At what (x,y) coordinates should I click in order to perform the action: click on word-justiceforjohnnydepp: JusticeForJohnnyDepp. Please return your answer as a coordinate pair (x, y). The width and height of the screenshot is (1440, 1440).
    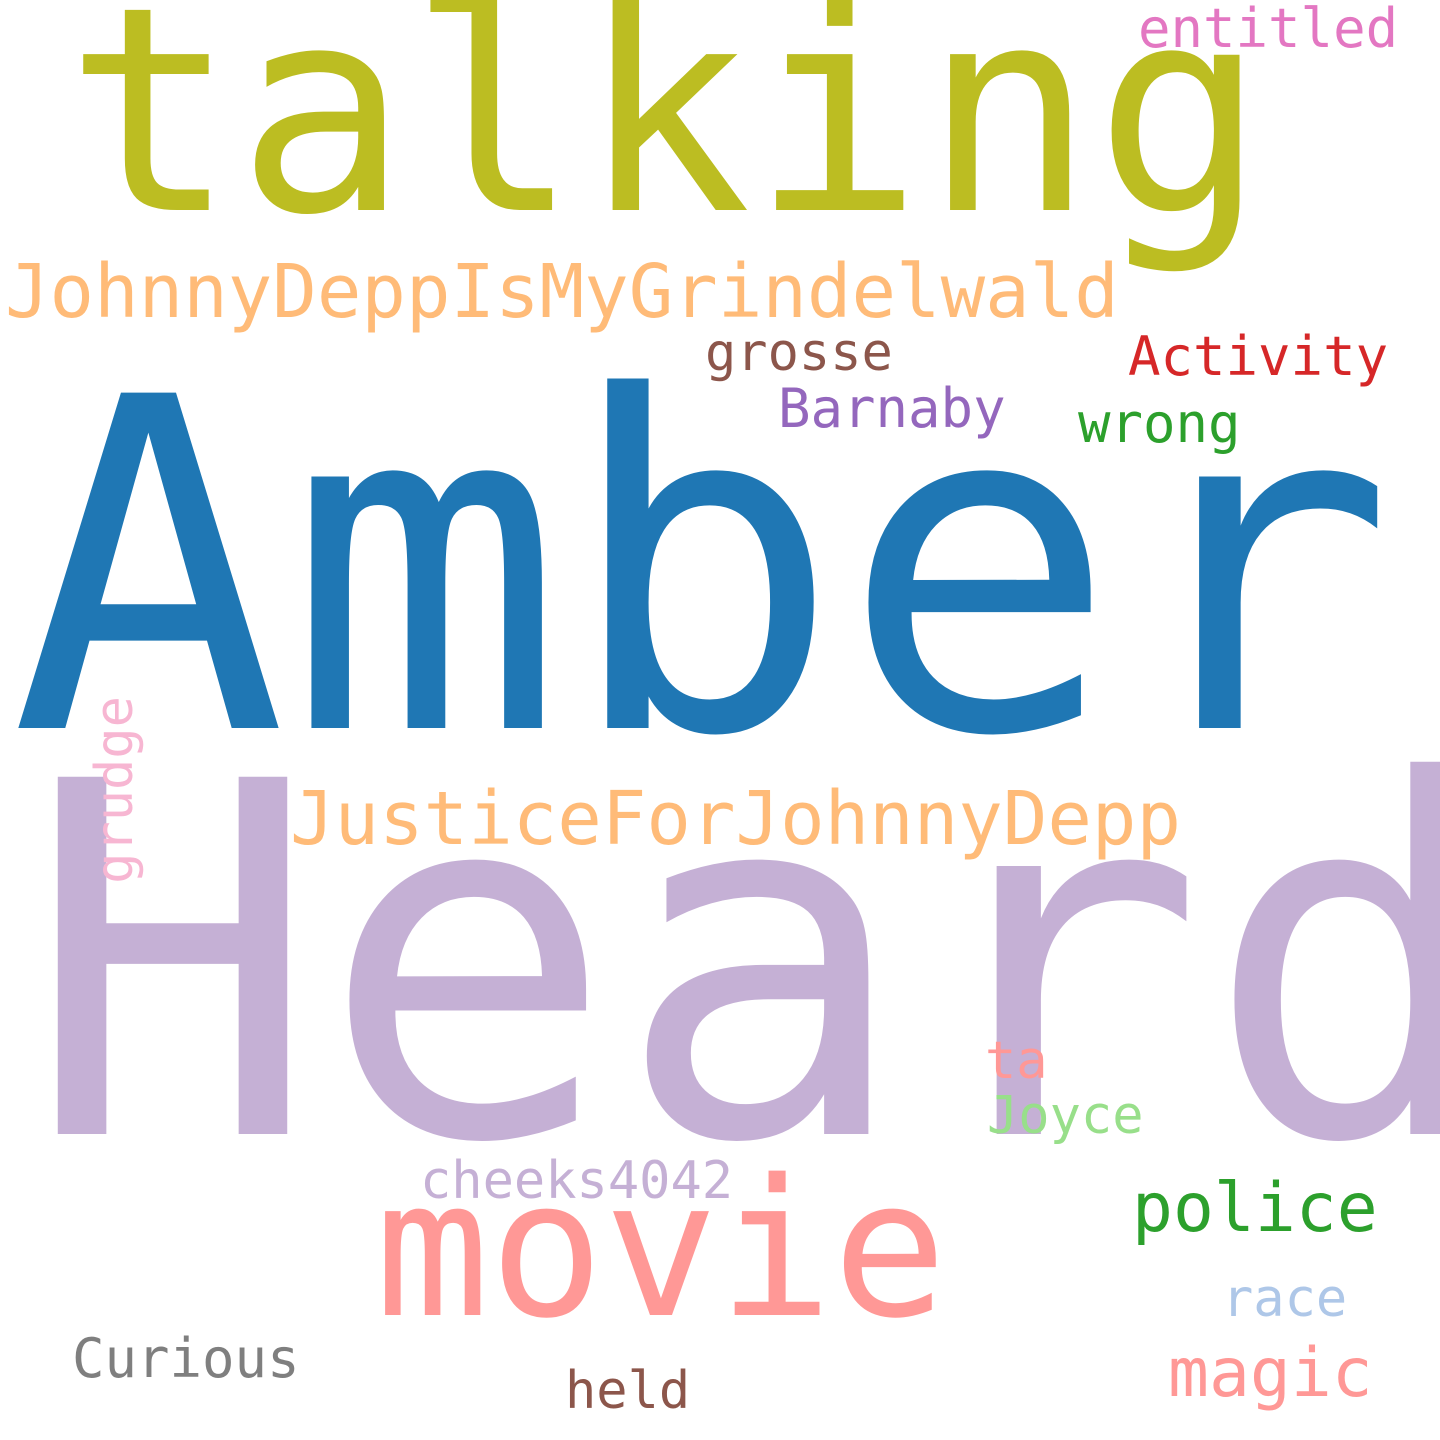
    Looking at the image, I should click on (736, 819).